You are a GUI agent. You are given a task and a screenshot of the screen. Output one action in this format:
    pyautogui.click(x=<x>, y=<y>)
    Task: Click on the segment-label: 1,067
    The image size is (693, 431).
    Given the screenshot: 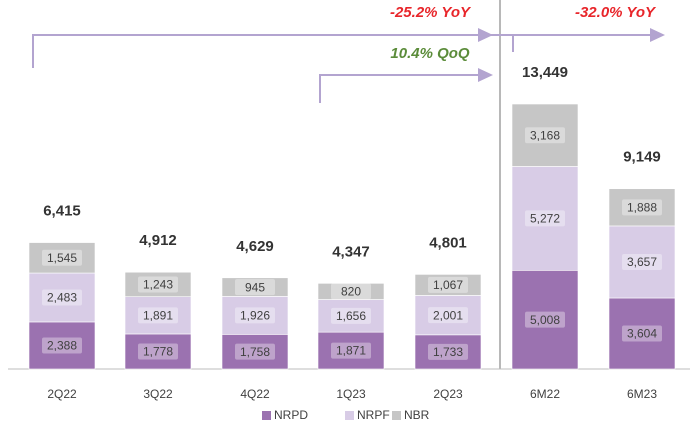 What is the action you would take?
    pyautogui.click(x=448, y=285)
    